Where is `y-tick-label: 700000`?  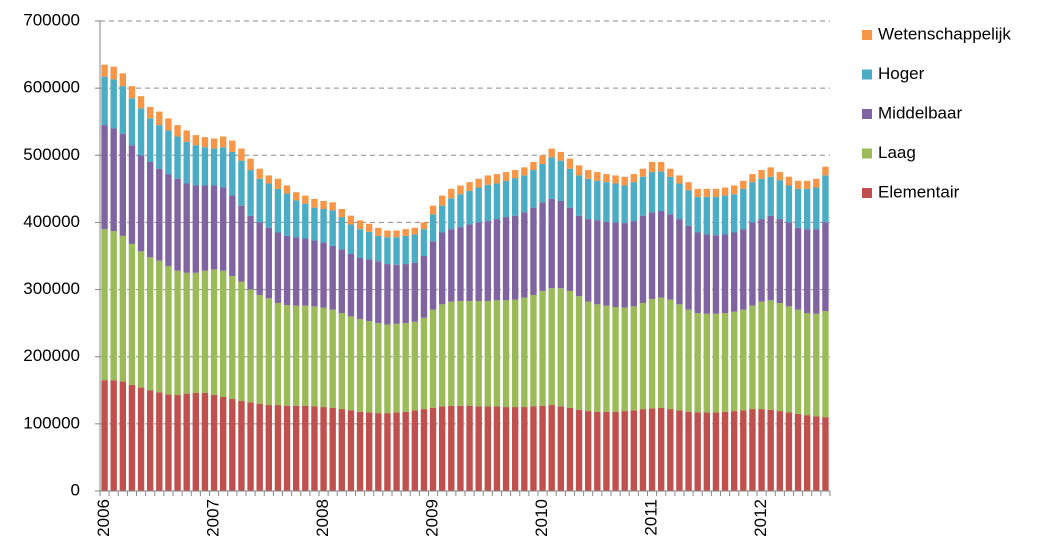 y-tick-label: 700000 is located at coordinates (51, 19).